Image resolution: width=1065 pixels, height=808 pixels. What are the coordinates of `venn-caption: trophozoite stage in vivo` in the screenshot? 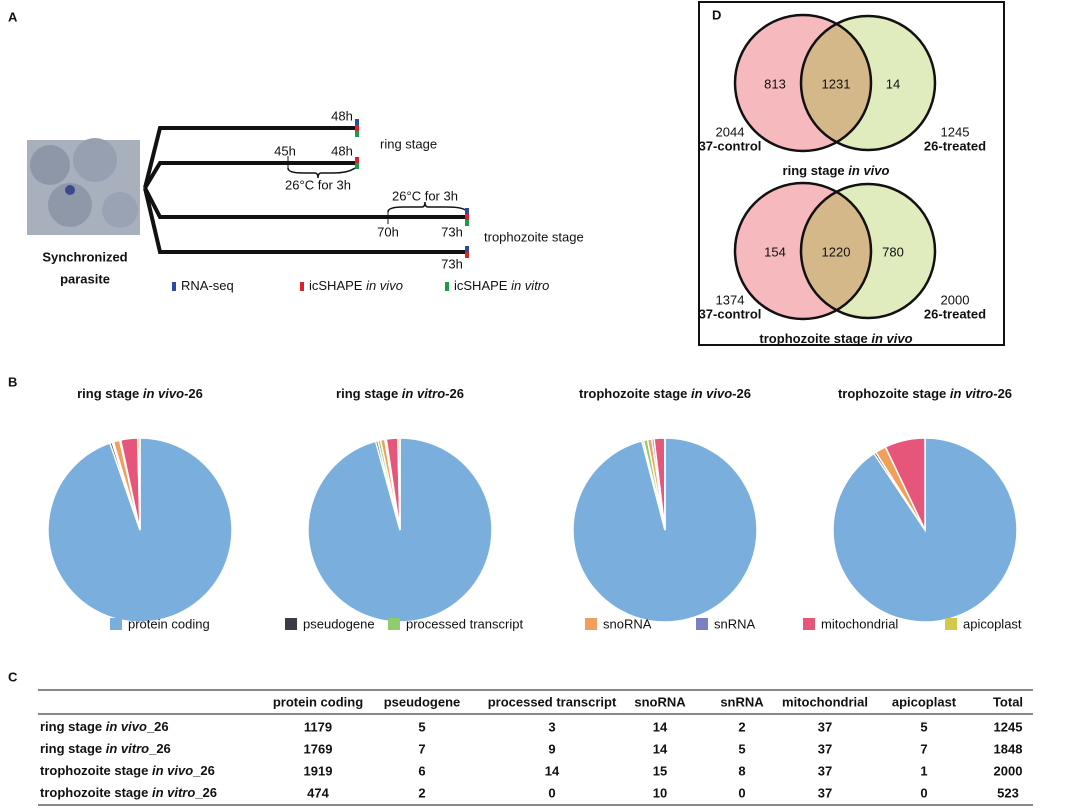 It's located at (835, 338).